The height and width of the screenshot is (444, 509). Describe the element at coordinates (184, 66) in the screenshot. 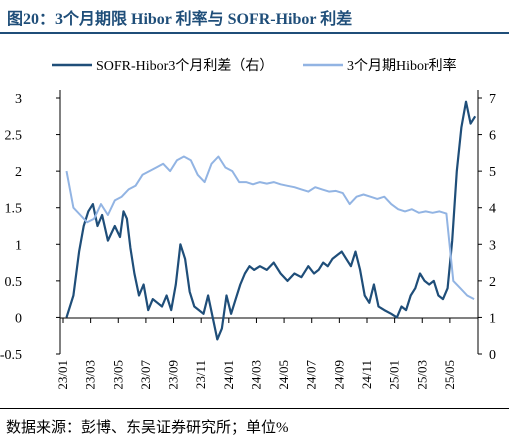

I see `legend-label-spread: SOFR-Hibor3个月利差（右）` at that location.